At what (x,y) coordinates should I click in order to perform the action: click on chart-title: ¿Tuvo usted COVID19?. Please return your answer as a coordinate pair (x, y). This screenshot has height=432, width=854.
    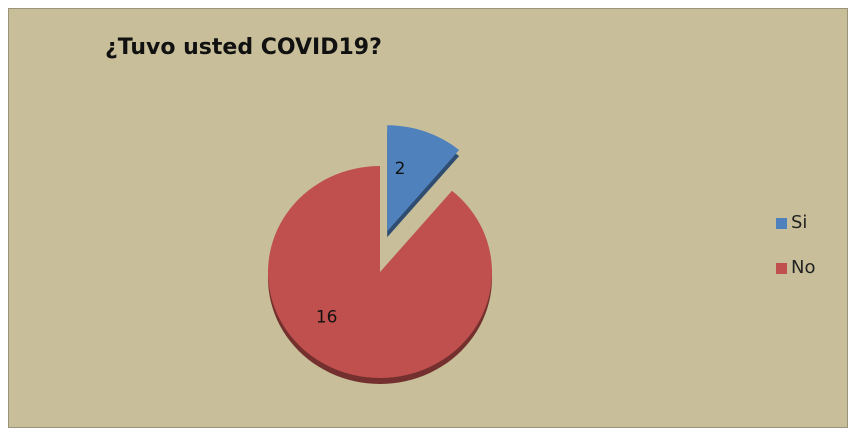
    Looking at the image, I should click on (243, 47).